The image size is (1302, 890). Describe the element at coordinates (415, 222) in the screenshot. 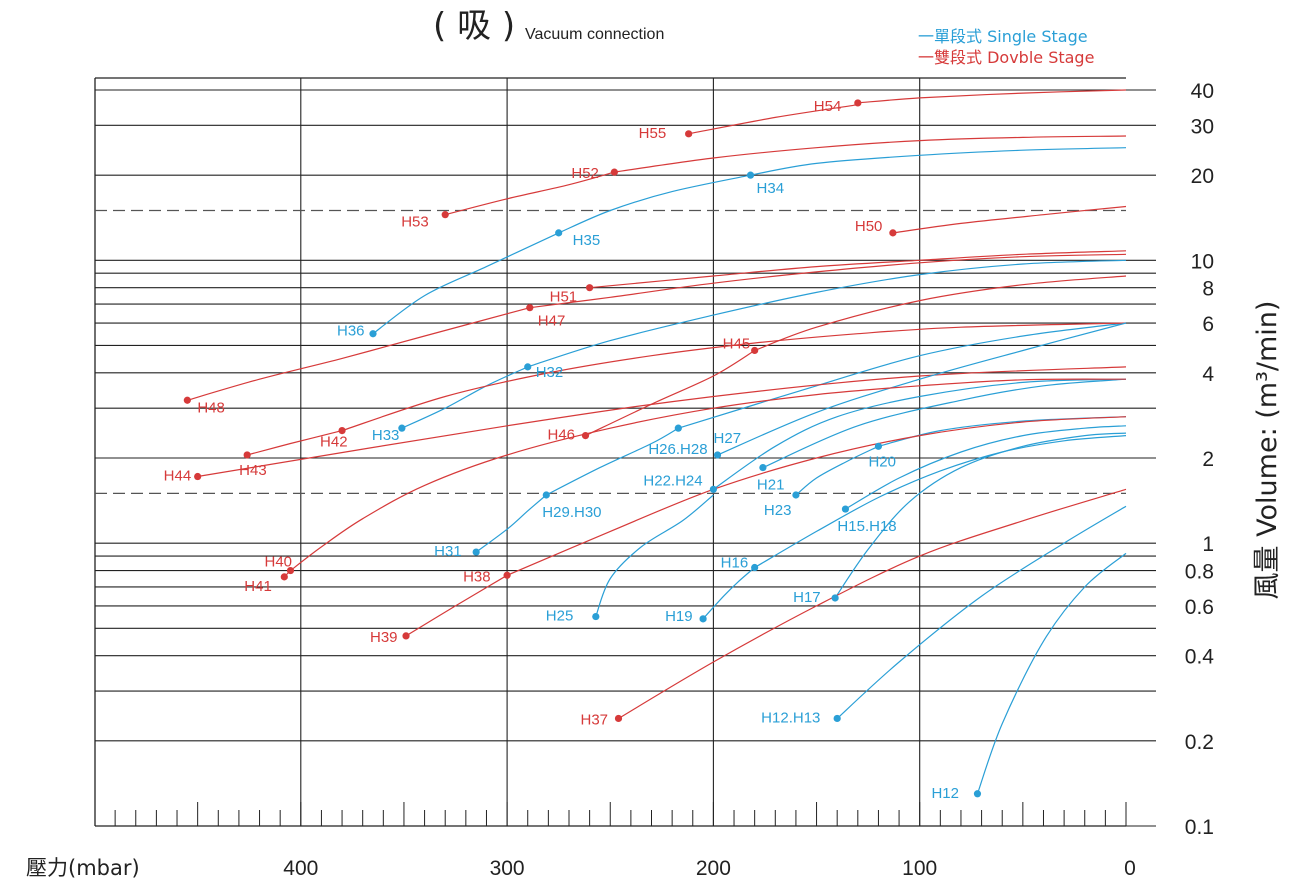

I see `label-h53: H53` at that location.